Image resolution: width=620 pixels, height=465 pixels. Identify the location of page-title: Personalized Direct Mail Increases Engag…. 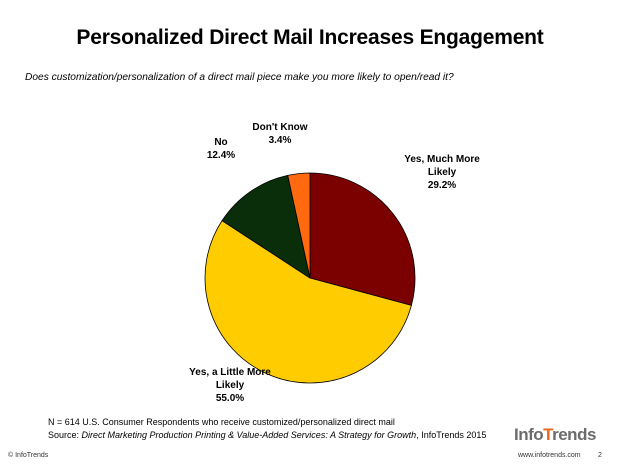
(310, 37).